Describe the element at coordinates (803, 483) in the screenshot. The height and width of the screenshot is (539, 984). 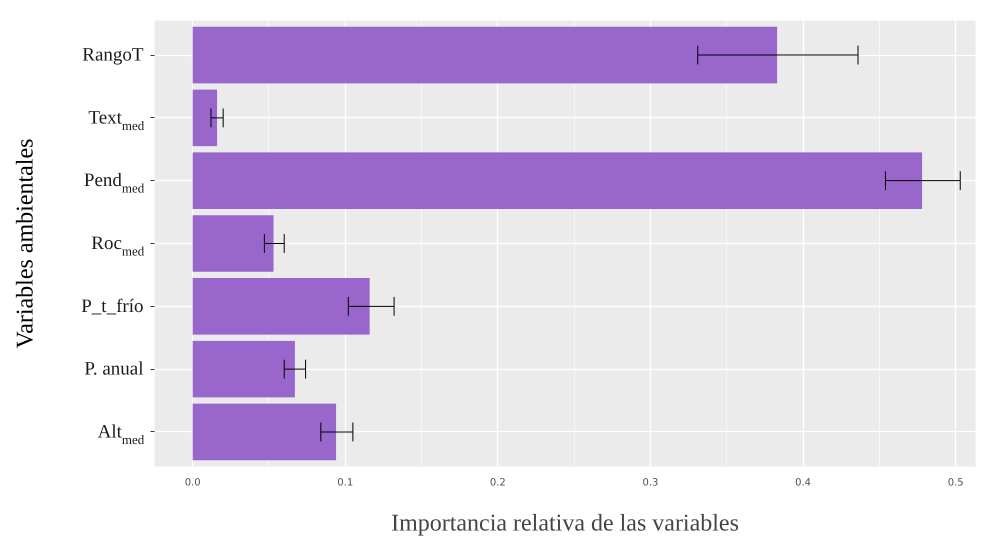
I see `x-tick-label: 0.4` at that location.